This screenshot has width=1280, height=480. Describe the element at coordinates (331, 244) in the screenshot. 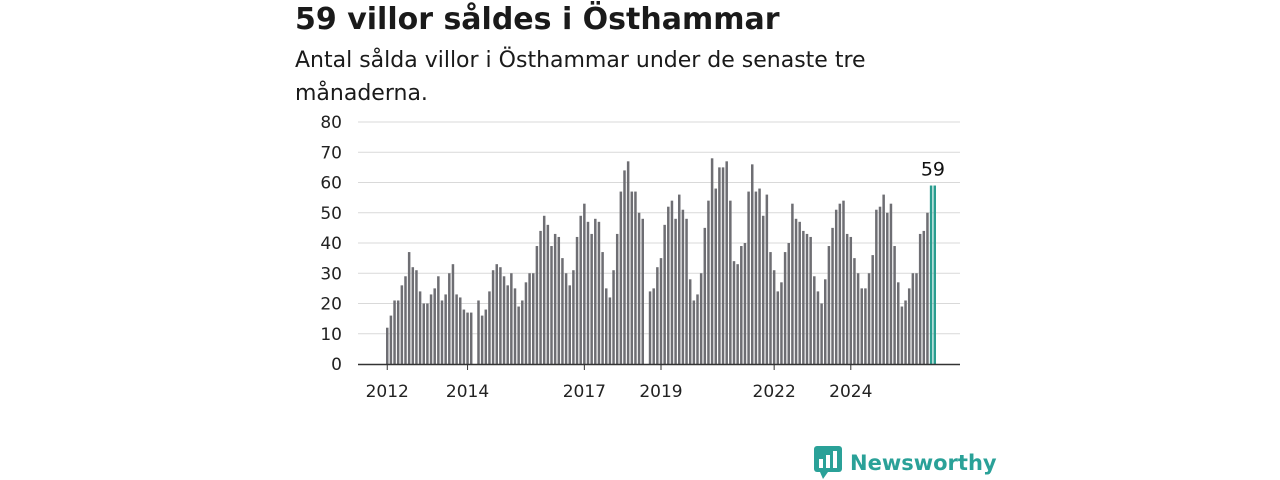

I see `y-tick-label: 40` at that location.